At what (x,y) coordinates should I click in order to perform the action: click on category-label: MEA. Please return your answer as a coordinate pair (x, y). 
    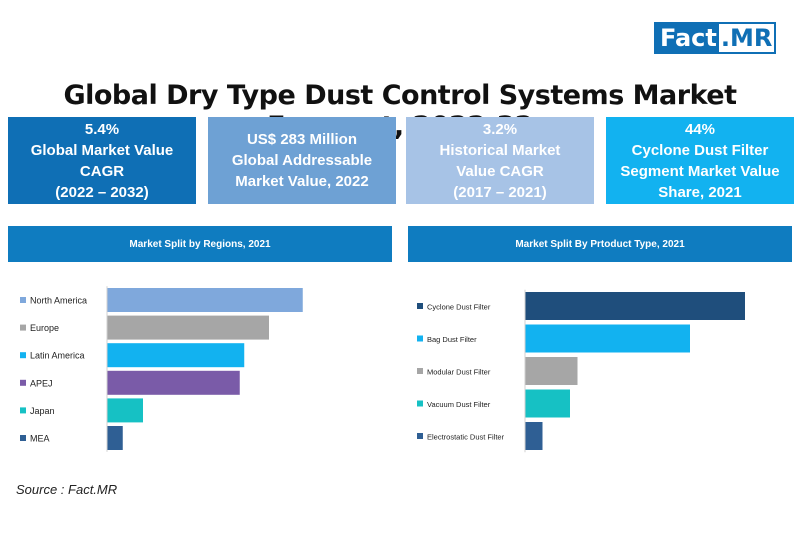
    Looking at the image, I should click on (40, 439).